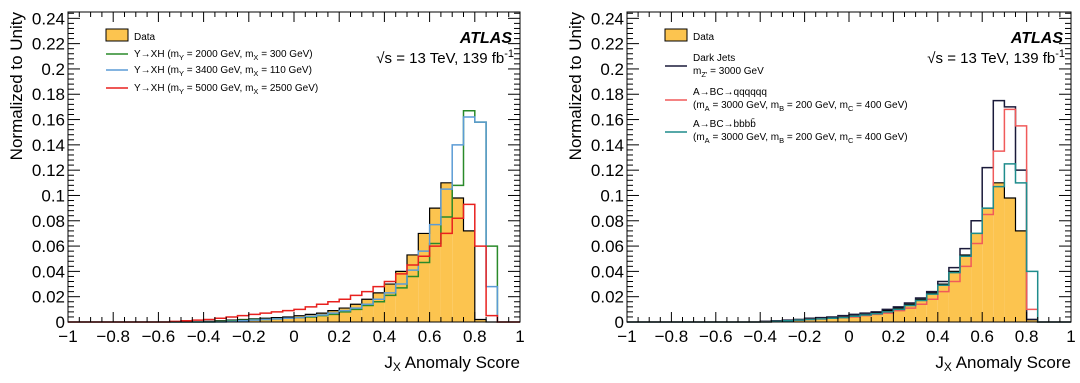  I want to click on x-tick-label: −0.4, so click(204, 336).